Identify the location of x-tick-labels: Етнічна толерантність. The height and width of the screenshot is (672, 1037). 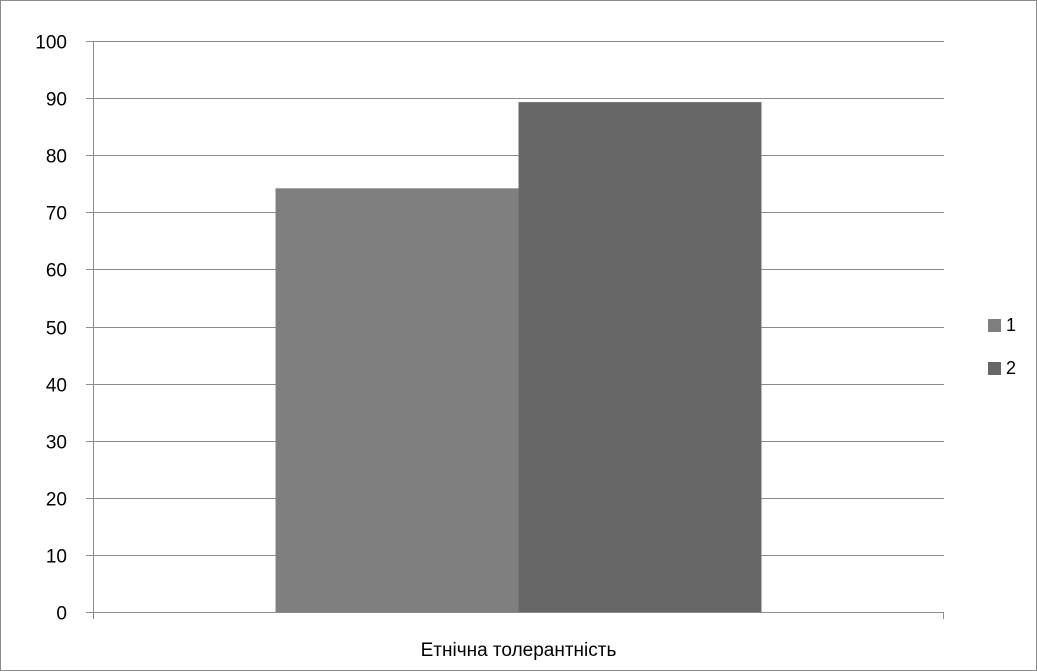
(519, 650).